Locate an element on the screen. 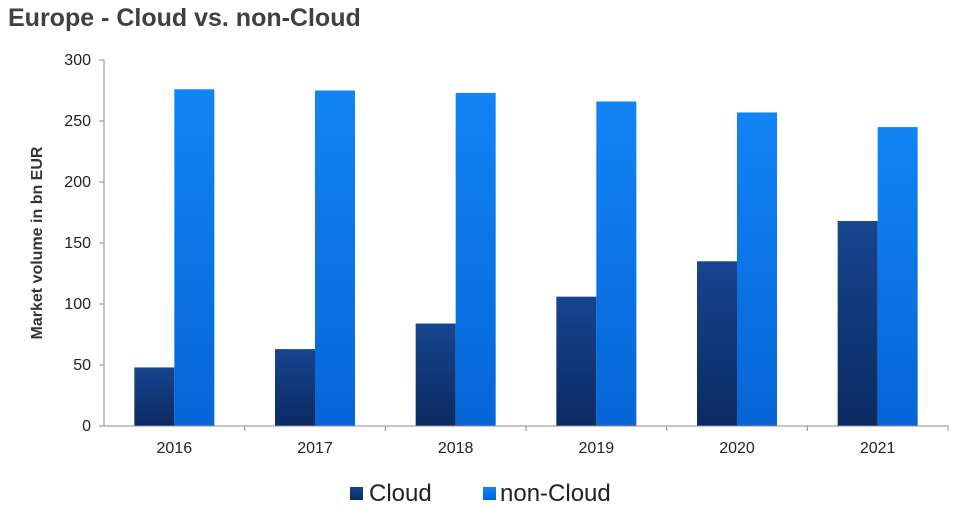  legend-swatch-cloud is located at coordinates (356, 493).